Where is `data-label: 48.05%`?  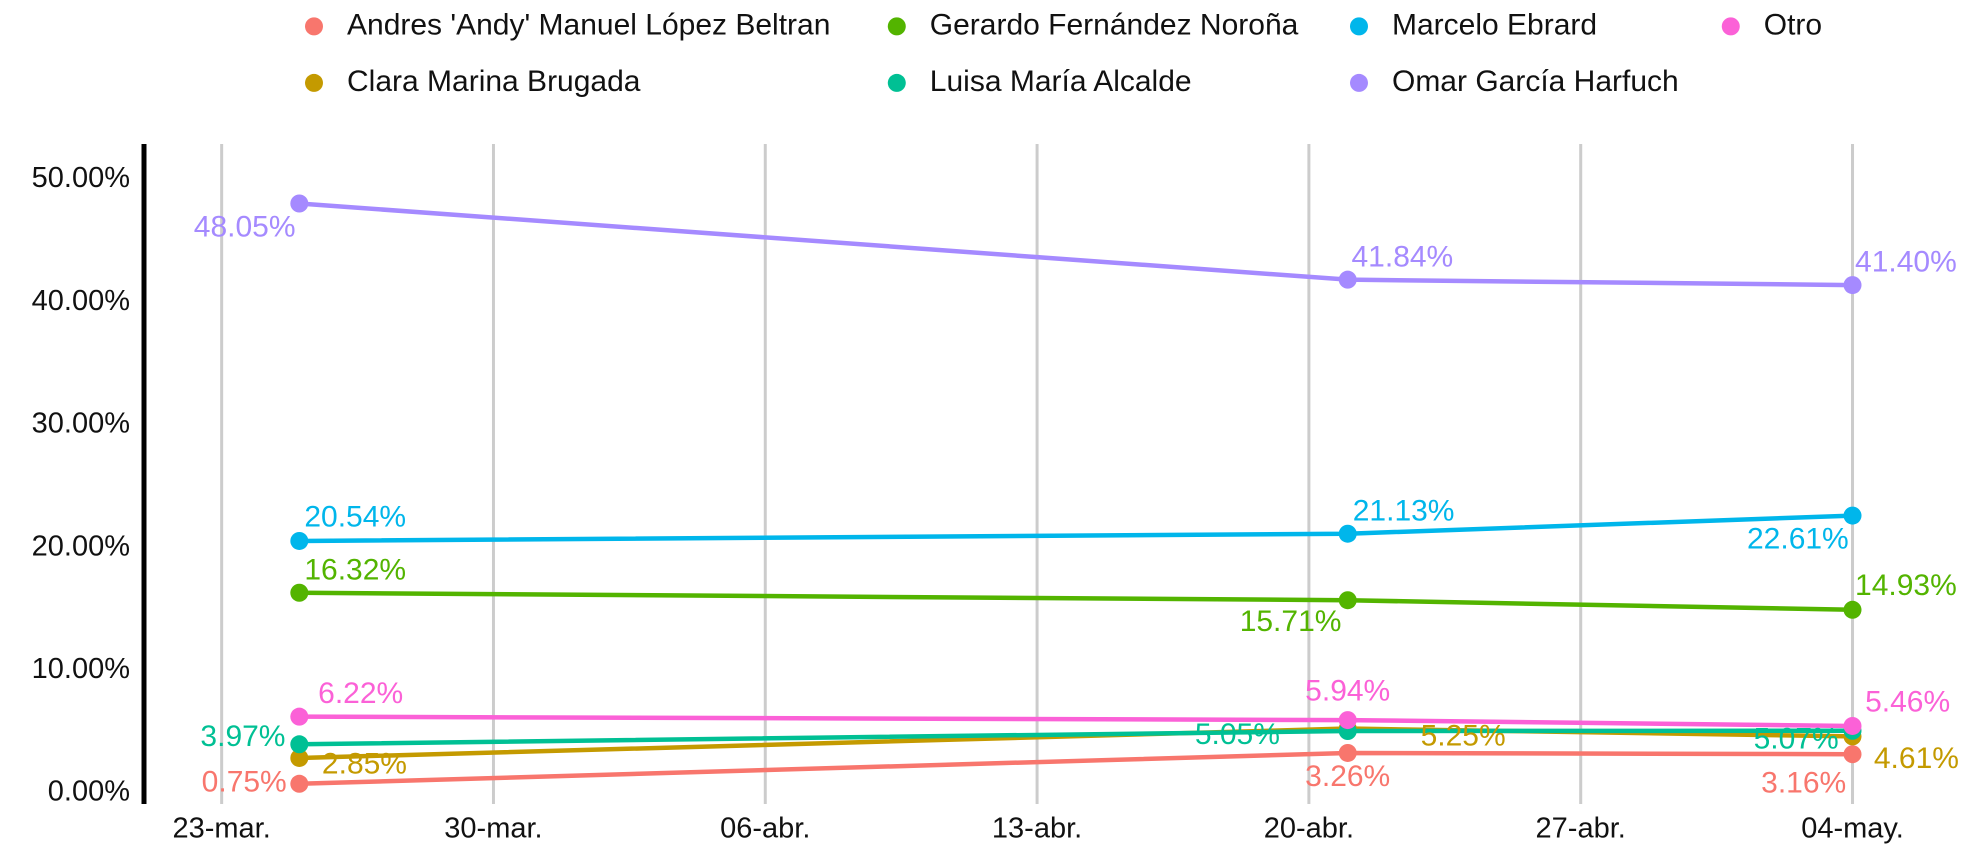
data-label: 48.05% is located at coordinates (245, 227).